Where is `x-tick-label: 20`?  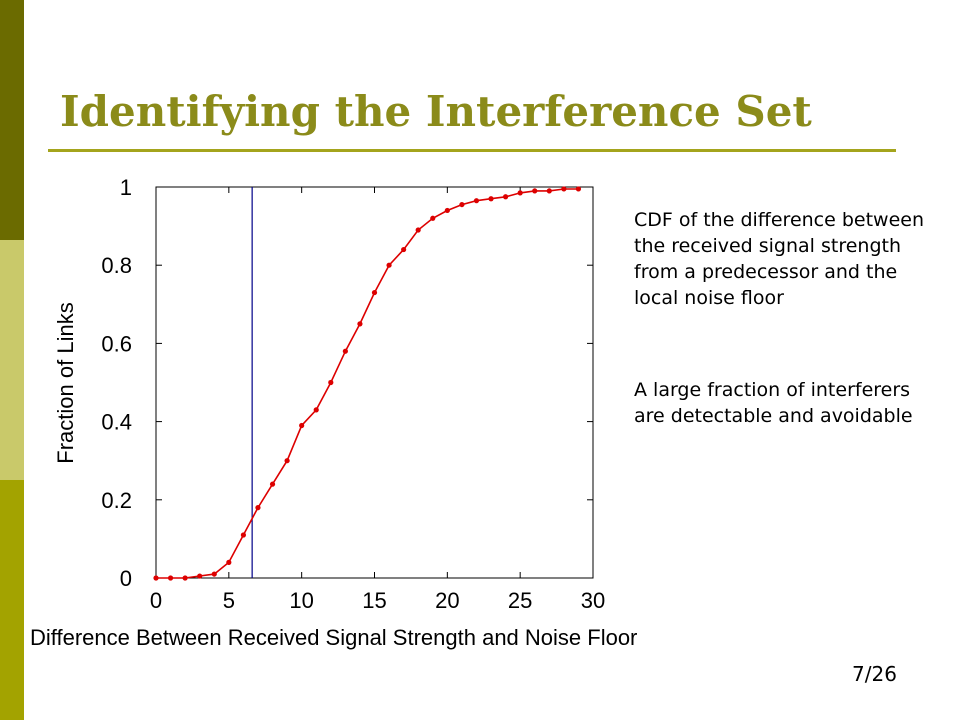 x-tick-label: 20 is located at coordinates (447, 600).